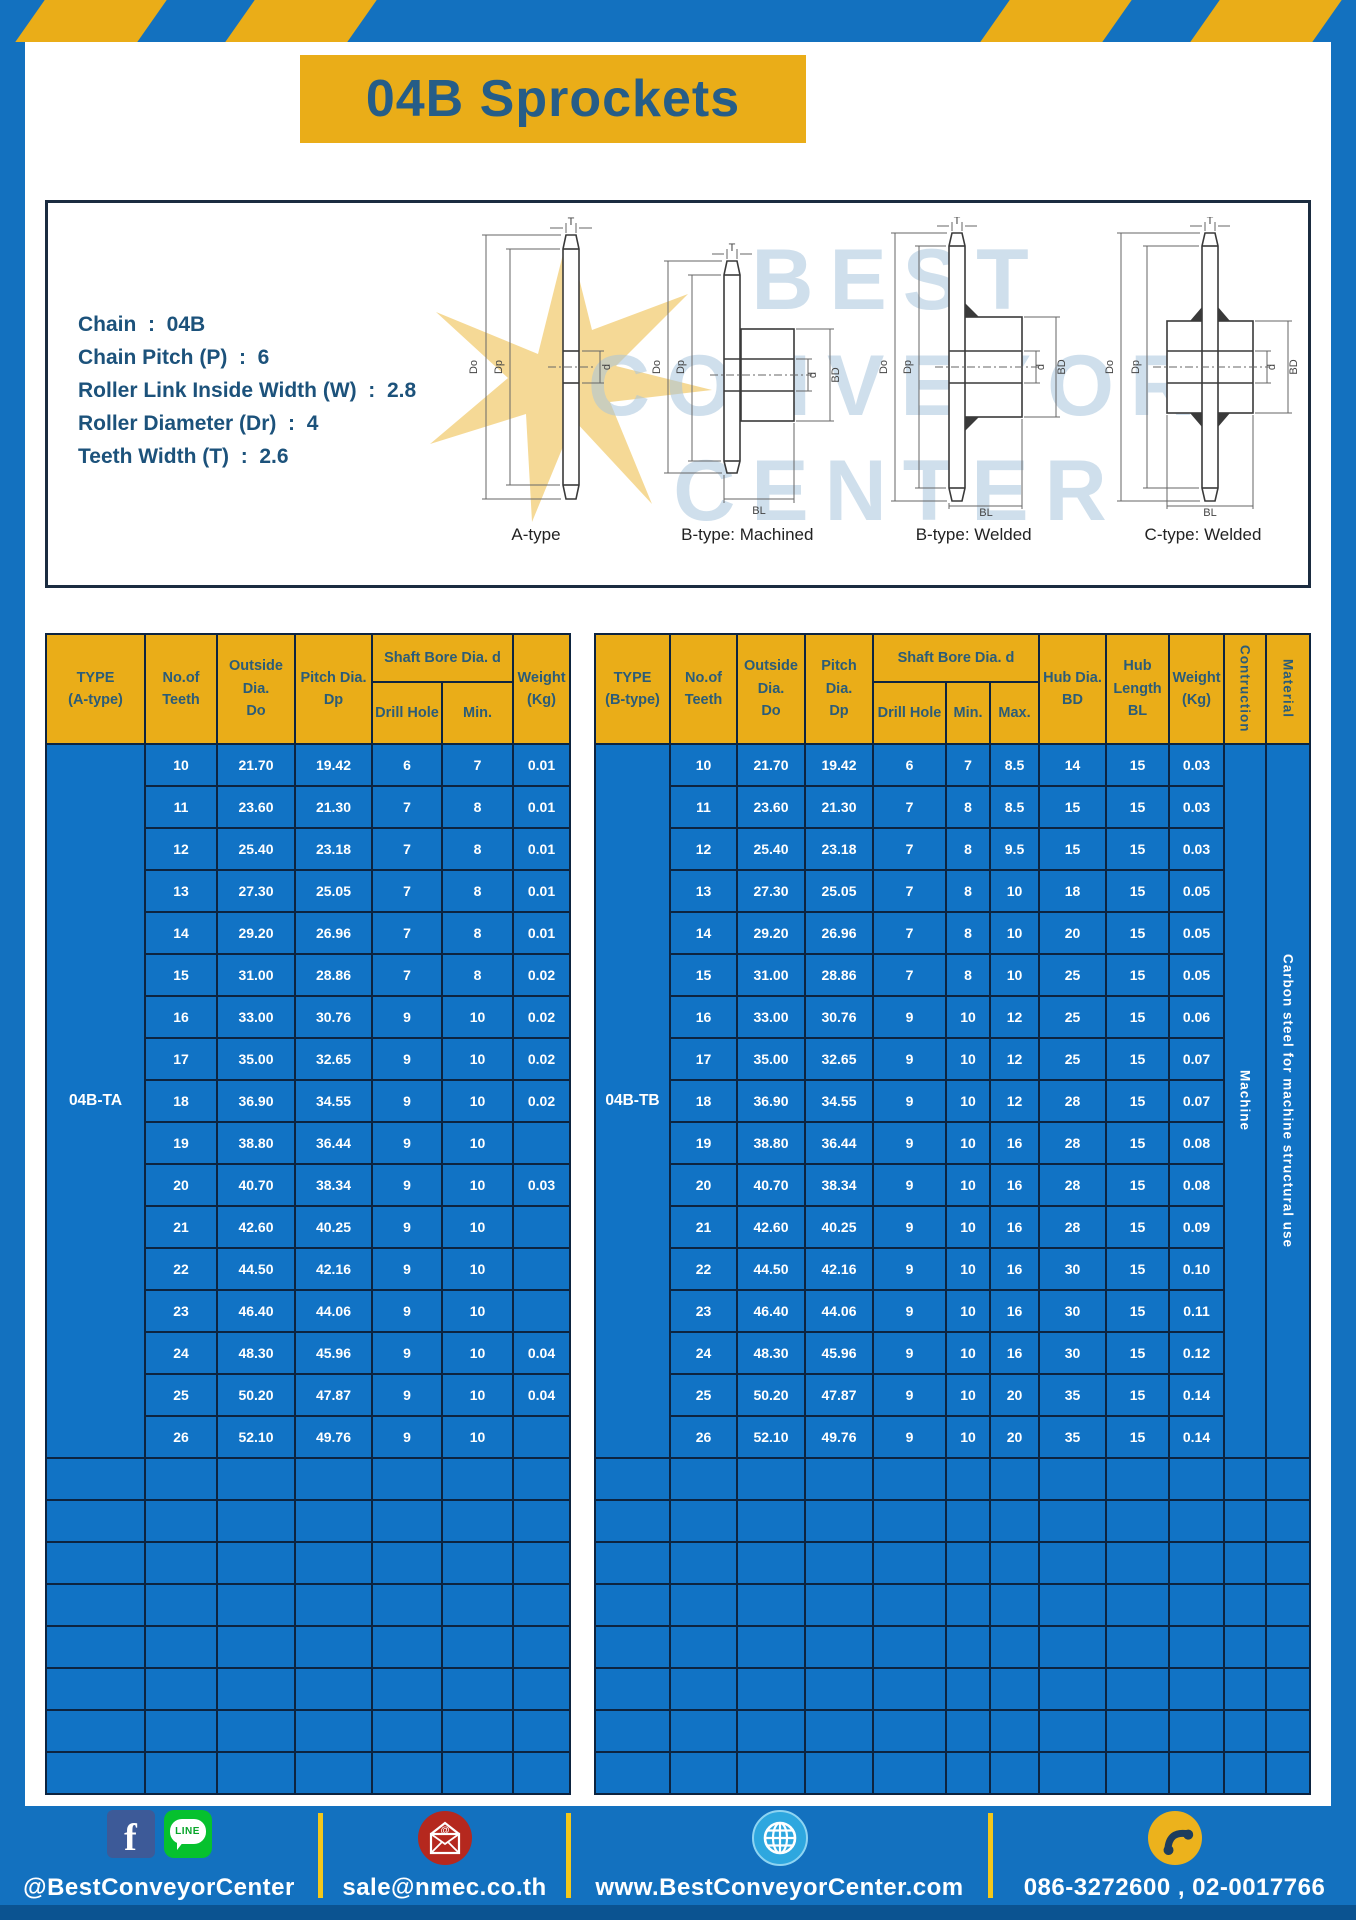 This screenshot has width=1356, height=1920. Describe the element at coordinates (1196, 1227) in the screenshot. I see `cell-weight: 0.09` at that location.